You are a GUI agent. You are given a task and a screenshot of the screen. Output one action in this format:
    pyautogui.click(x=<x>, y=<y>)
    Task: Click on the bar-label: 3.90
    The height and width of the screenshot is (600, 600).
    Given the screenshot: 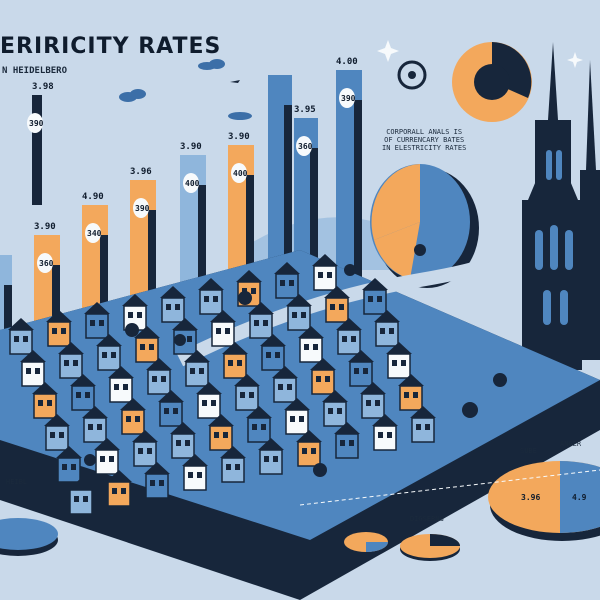 What is the action you would take?
    pyautogui.click(x=191, y=147)
    